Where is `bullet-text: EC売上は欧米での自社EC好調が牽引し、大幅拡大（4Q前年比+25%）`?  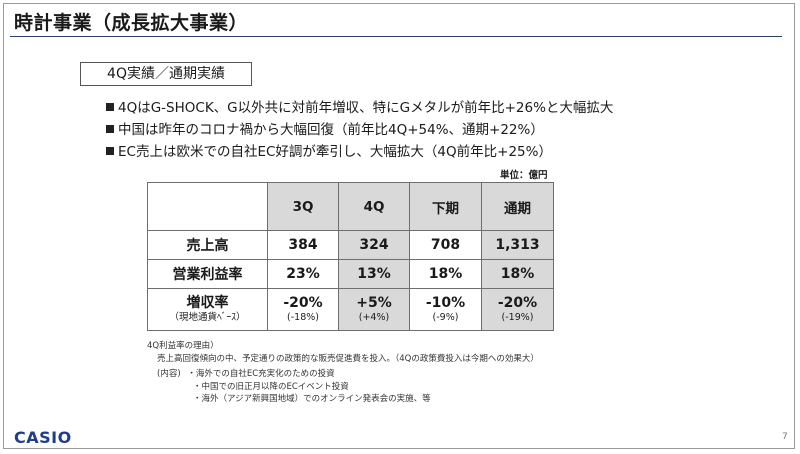
bullet-text: EC売上は欧米での自社EC好調が牽引し、大幅拡大（4Q前年比+25%） is located at coordinates (335, 152).